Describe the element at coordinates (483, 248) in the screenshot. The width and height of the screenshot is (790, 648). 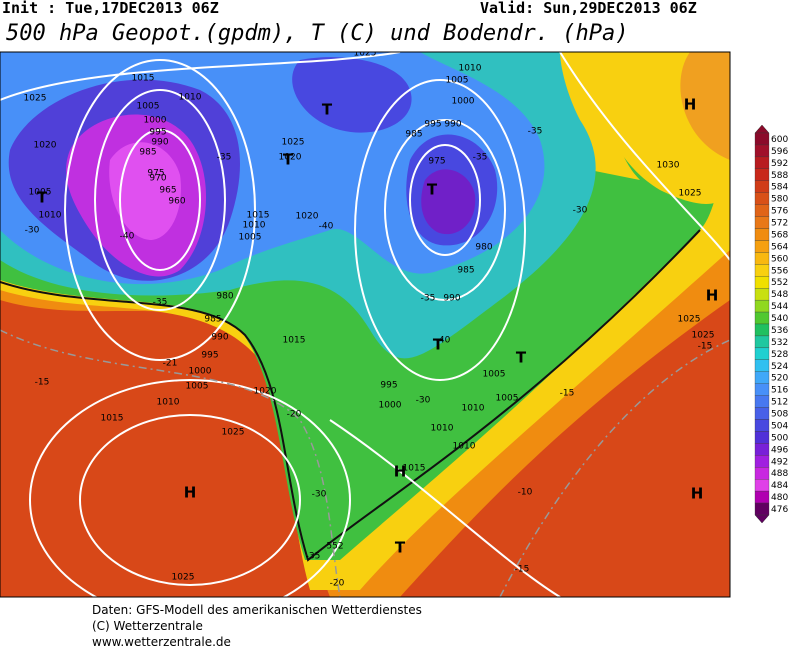
I see `contour-label: 980` at that location.